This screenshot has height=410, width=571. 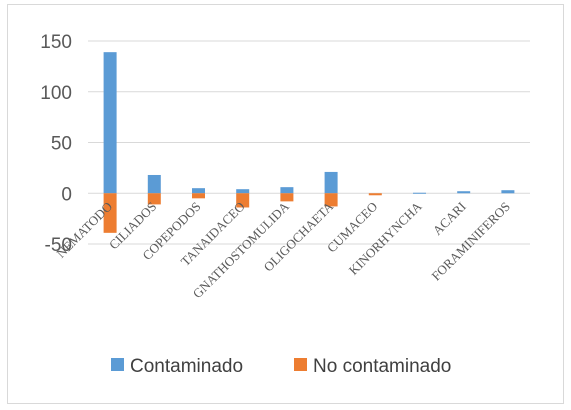 I want to click on bar-no-contaminado-cumaceo, so click(x=375, y=194).